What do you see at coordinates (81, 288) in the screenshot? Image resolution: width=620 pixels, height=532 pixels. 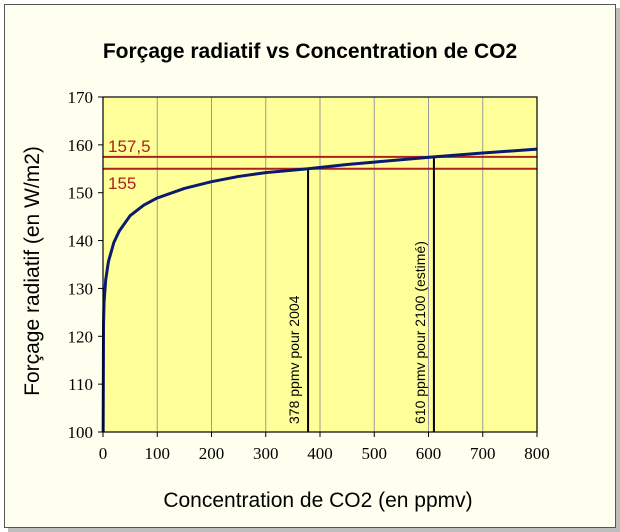 I see `y-tick-label-130: 130` at bounding box center [81, 288].